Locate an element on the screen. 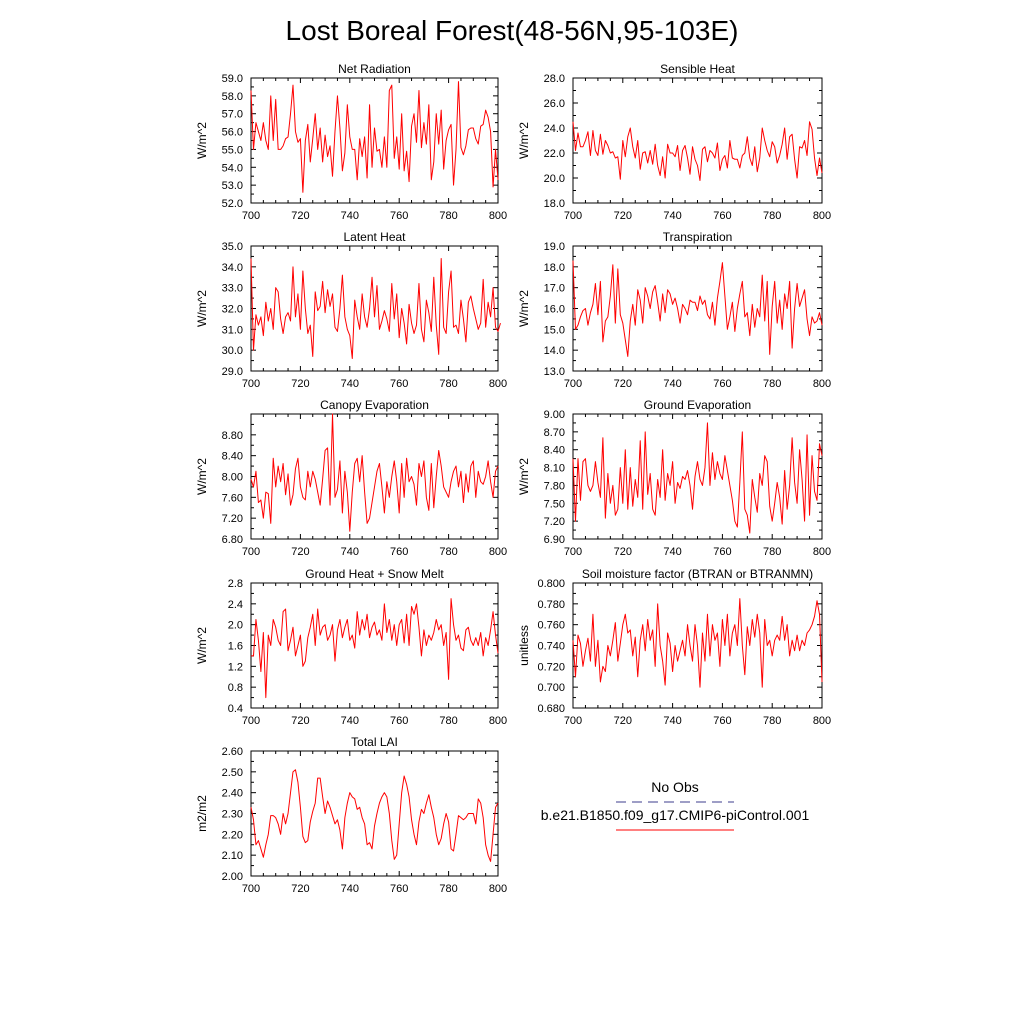 The image size is (1024, 1024). y-tick-label: 55.0 is located at coordinates (232, 150).